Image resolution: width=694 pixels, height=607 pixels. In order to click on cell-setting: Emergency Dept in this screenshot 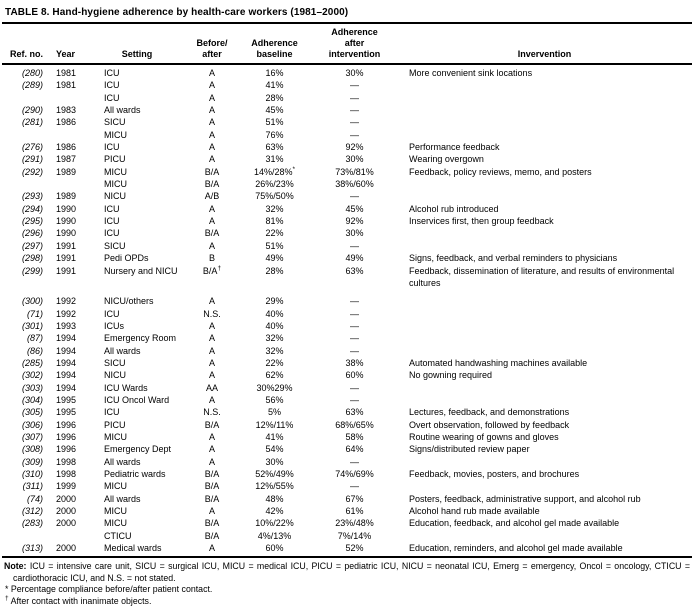, I will do `click(138, 449)`.